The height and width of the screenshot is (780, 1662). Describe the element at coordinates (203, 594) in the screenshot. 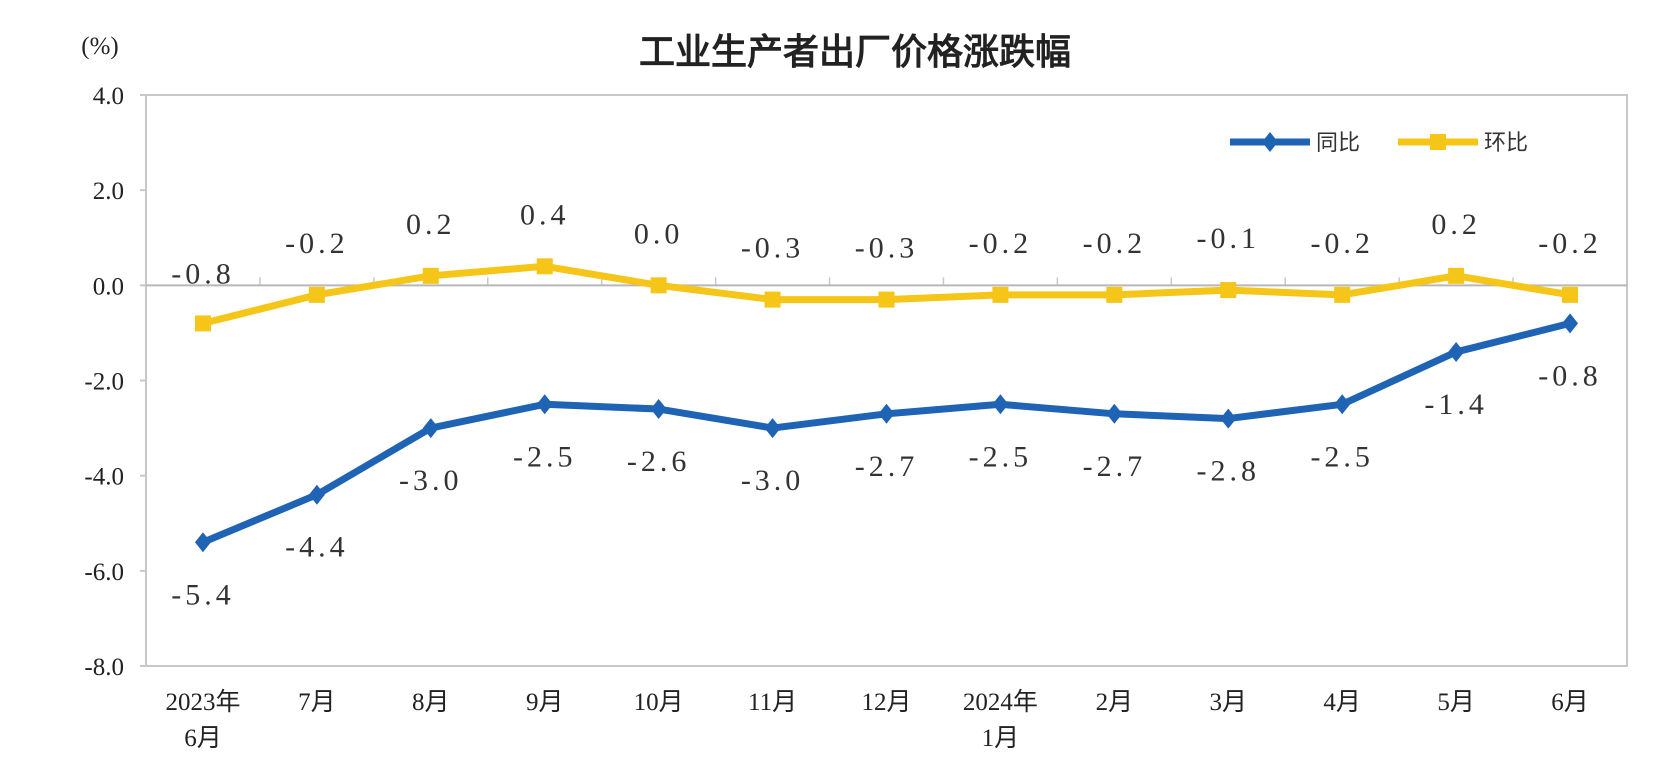

I see `data-label: -5.4` at that location.